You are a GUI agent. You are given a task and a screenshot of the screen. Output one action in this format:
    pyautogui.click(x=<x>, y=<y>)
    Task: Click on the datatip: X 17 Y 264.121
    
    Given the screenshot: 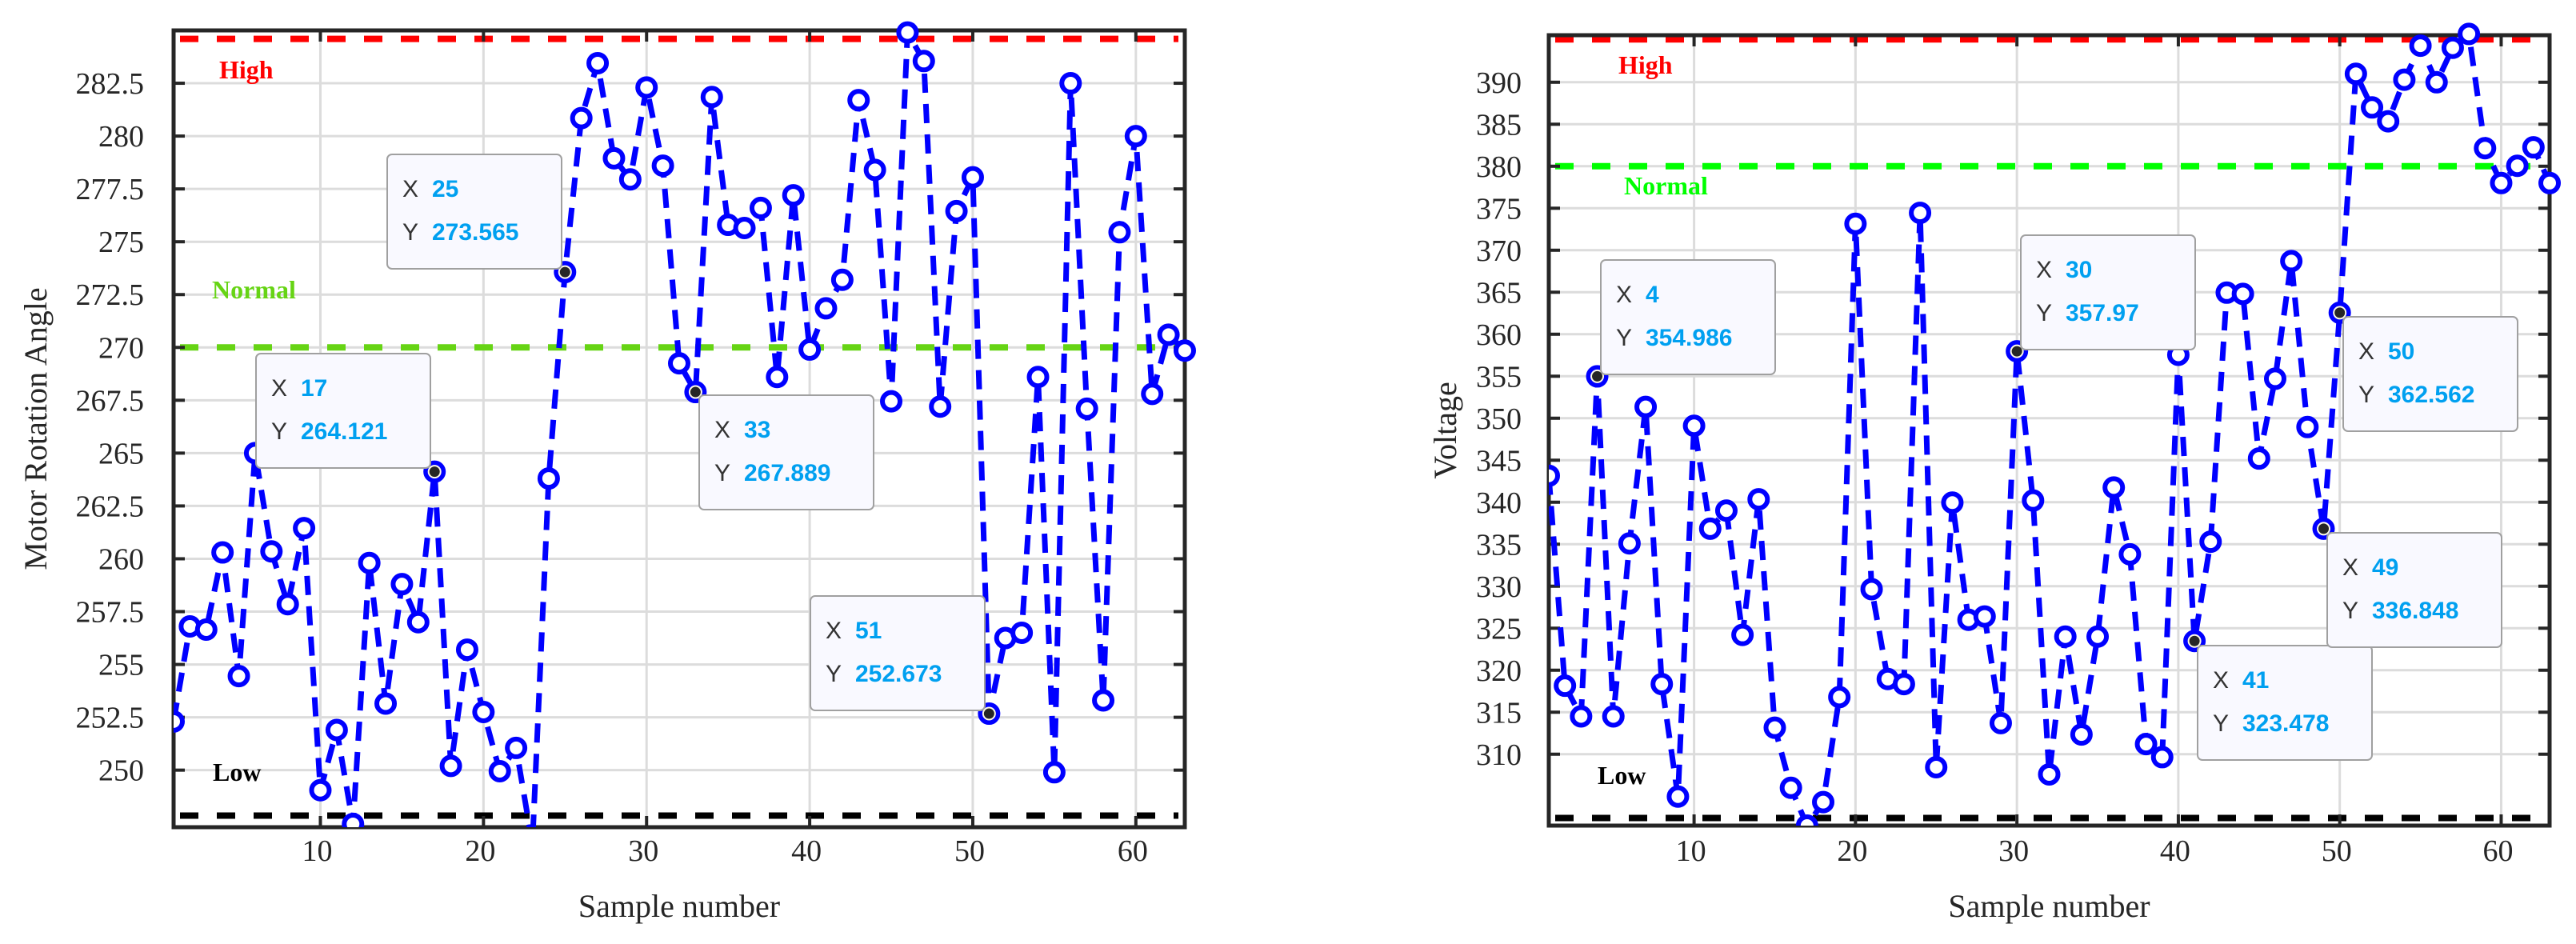 What is the action you would take?
    pyautogui.click(x=343, y=411)
    